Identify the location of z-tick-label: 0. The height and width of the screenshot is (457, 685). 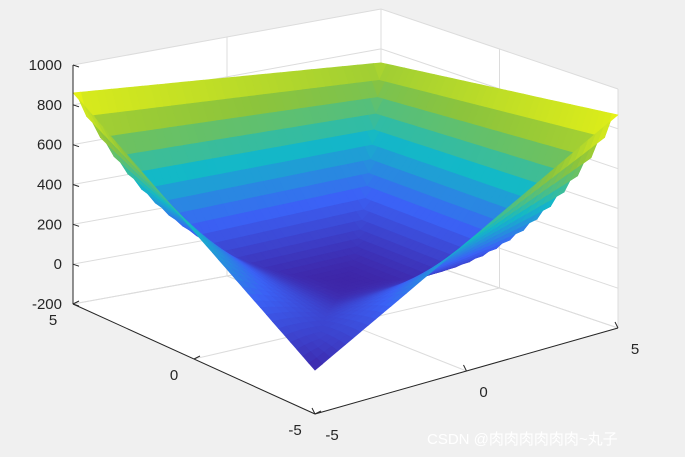
(58, 264).